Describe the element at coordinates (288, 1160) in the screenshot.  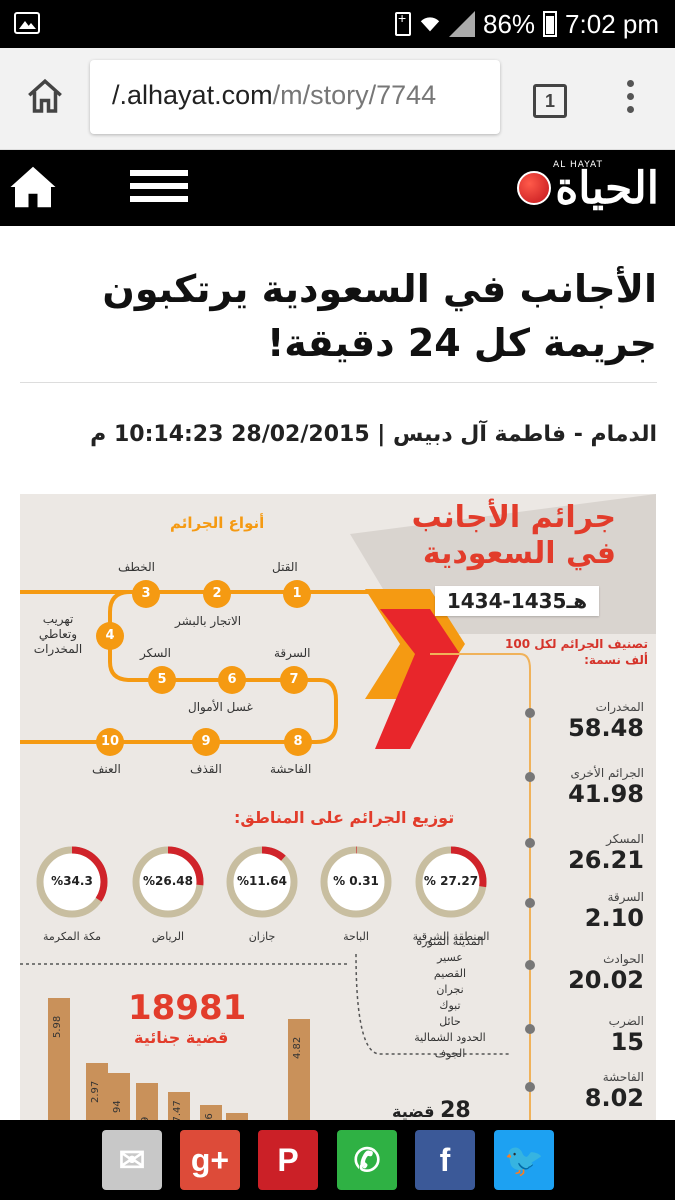
I see `pinterest-share-button: P` at that location.